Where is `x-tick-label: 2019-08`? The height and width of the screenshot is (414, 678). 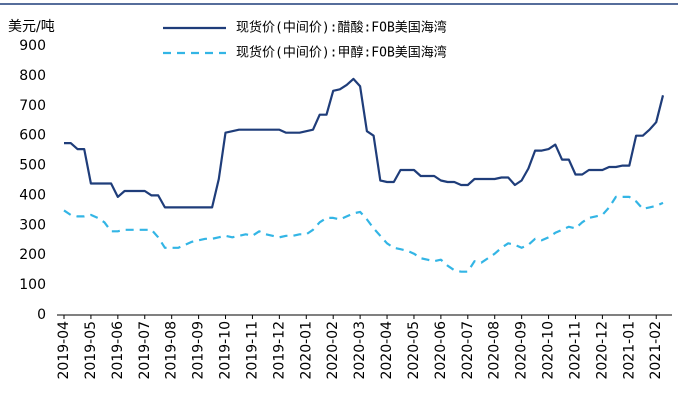 x-tick-label: 2019-08 is located at coordinates (172, 350).